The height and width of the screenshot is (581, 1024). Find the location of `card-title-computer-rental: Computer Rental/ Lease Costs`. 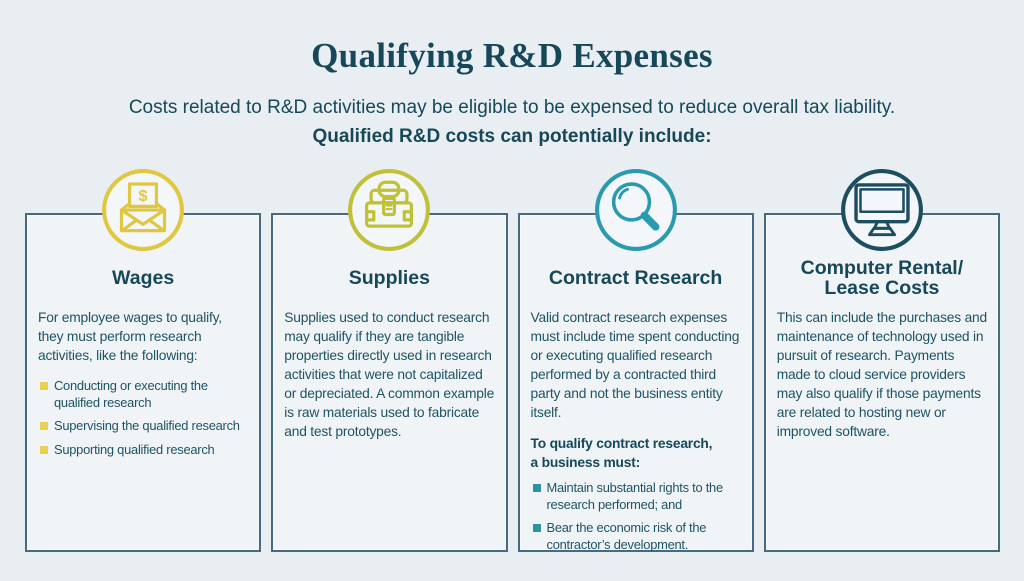

card-title-computer-rental: Computer Rental/ Lease Costs is located at coordinates (882, 278).